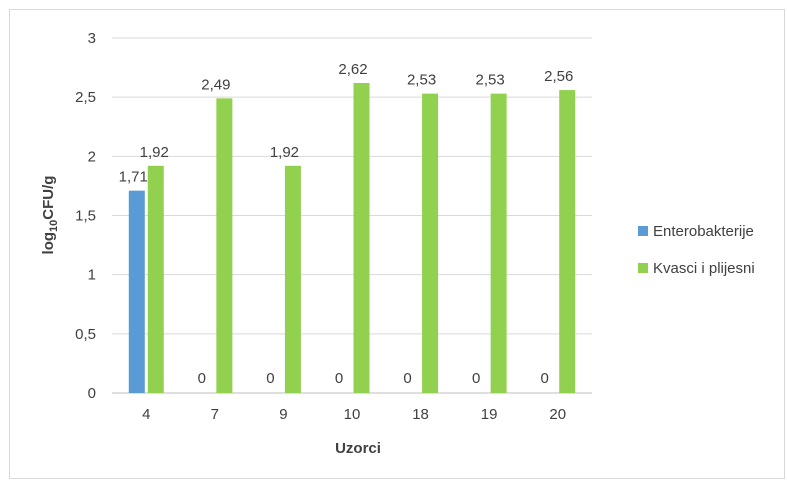 The height and width of the screenshot is (480, 787). What do you see at coordinates (92, 156) in the screenshot?
I see `y-tick-label: 2` at bounding box center [92, 156].